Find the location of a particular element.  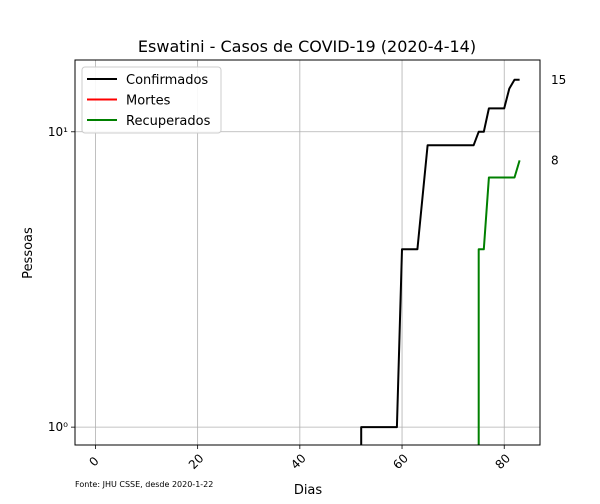

legend-label: Confirmados is located at coordinates (167, 80).